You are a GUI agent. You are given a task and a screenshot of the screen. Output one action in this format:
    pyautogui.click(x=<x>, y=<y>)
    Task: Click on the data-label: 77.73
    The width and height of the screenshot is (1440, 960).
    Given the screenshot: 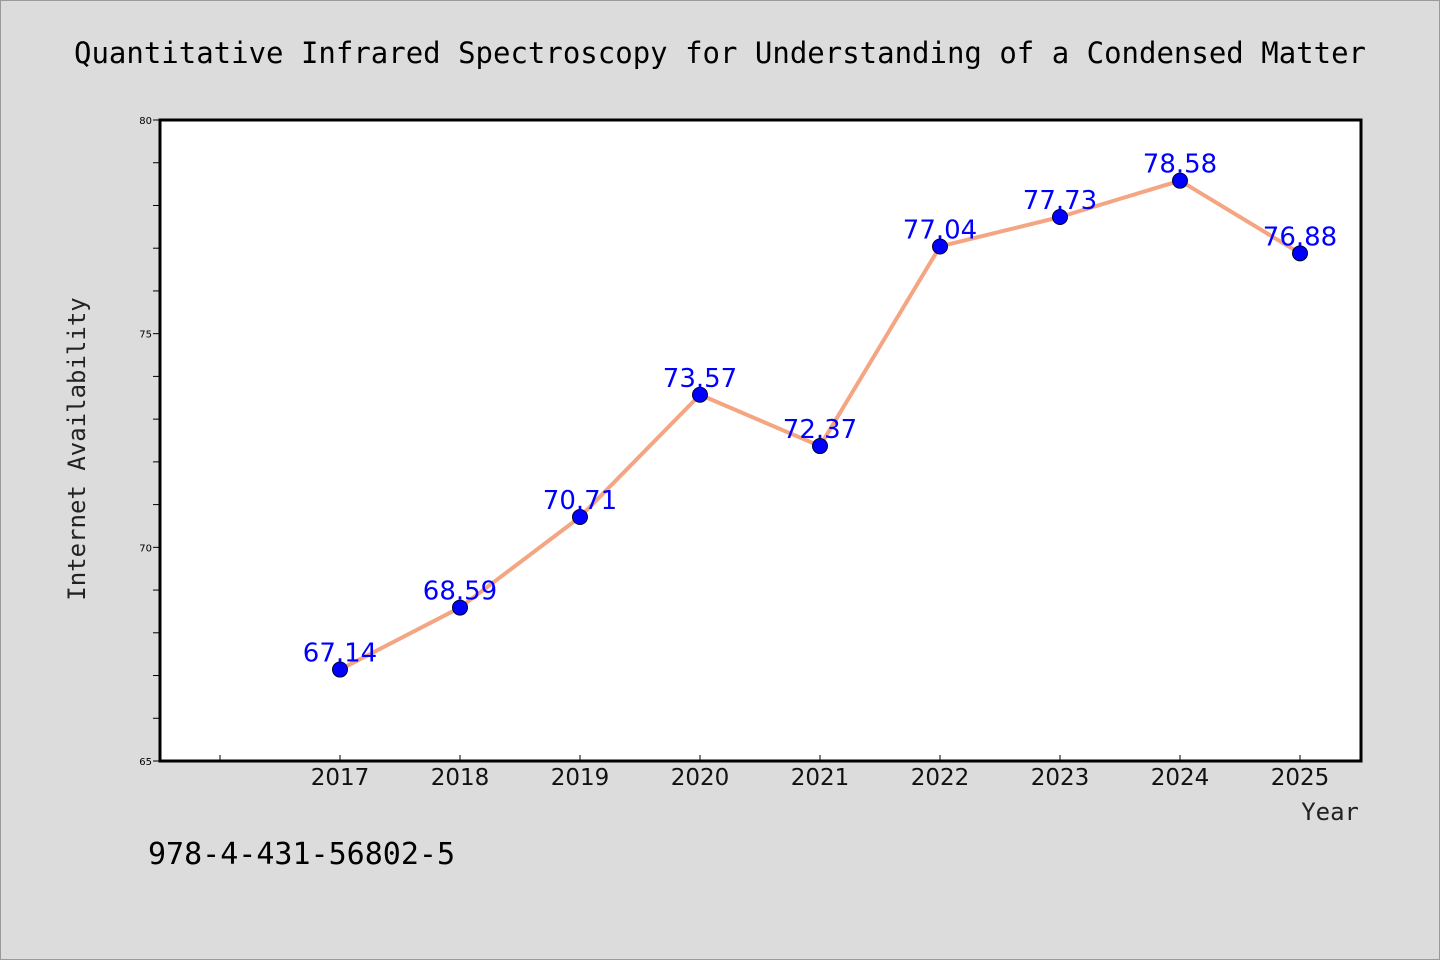 What is the action you would take?
    pyautogui.click(x=1060, y=201)
    